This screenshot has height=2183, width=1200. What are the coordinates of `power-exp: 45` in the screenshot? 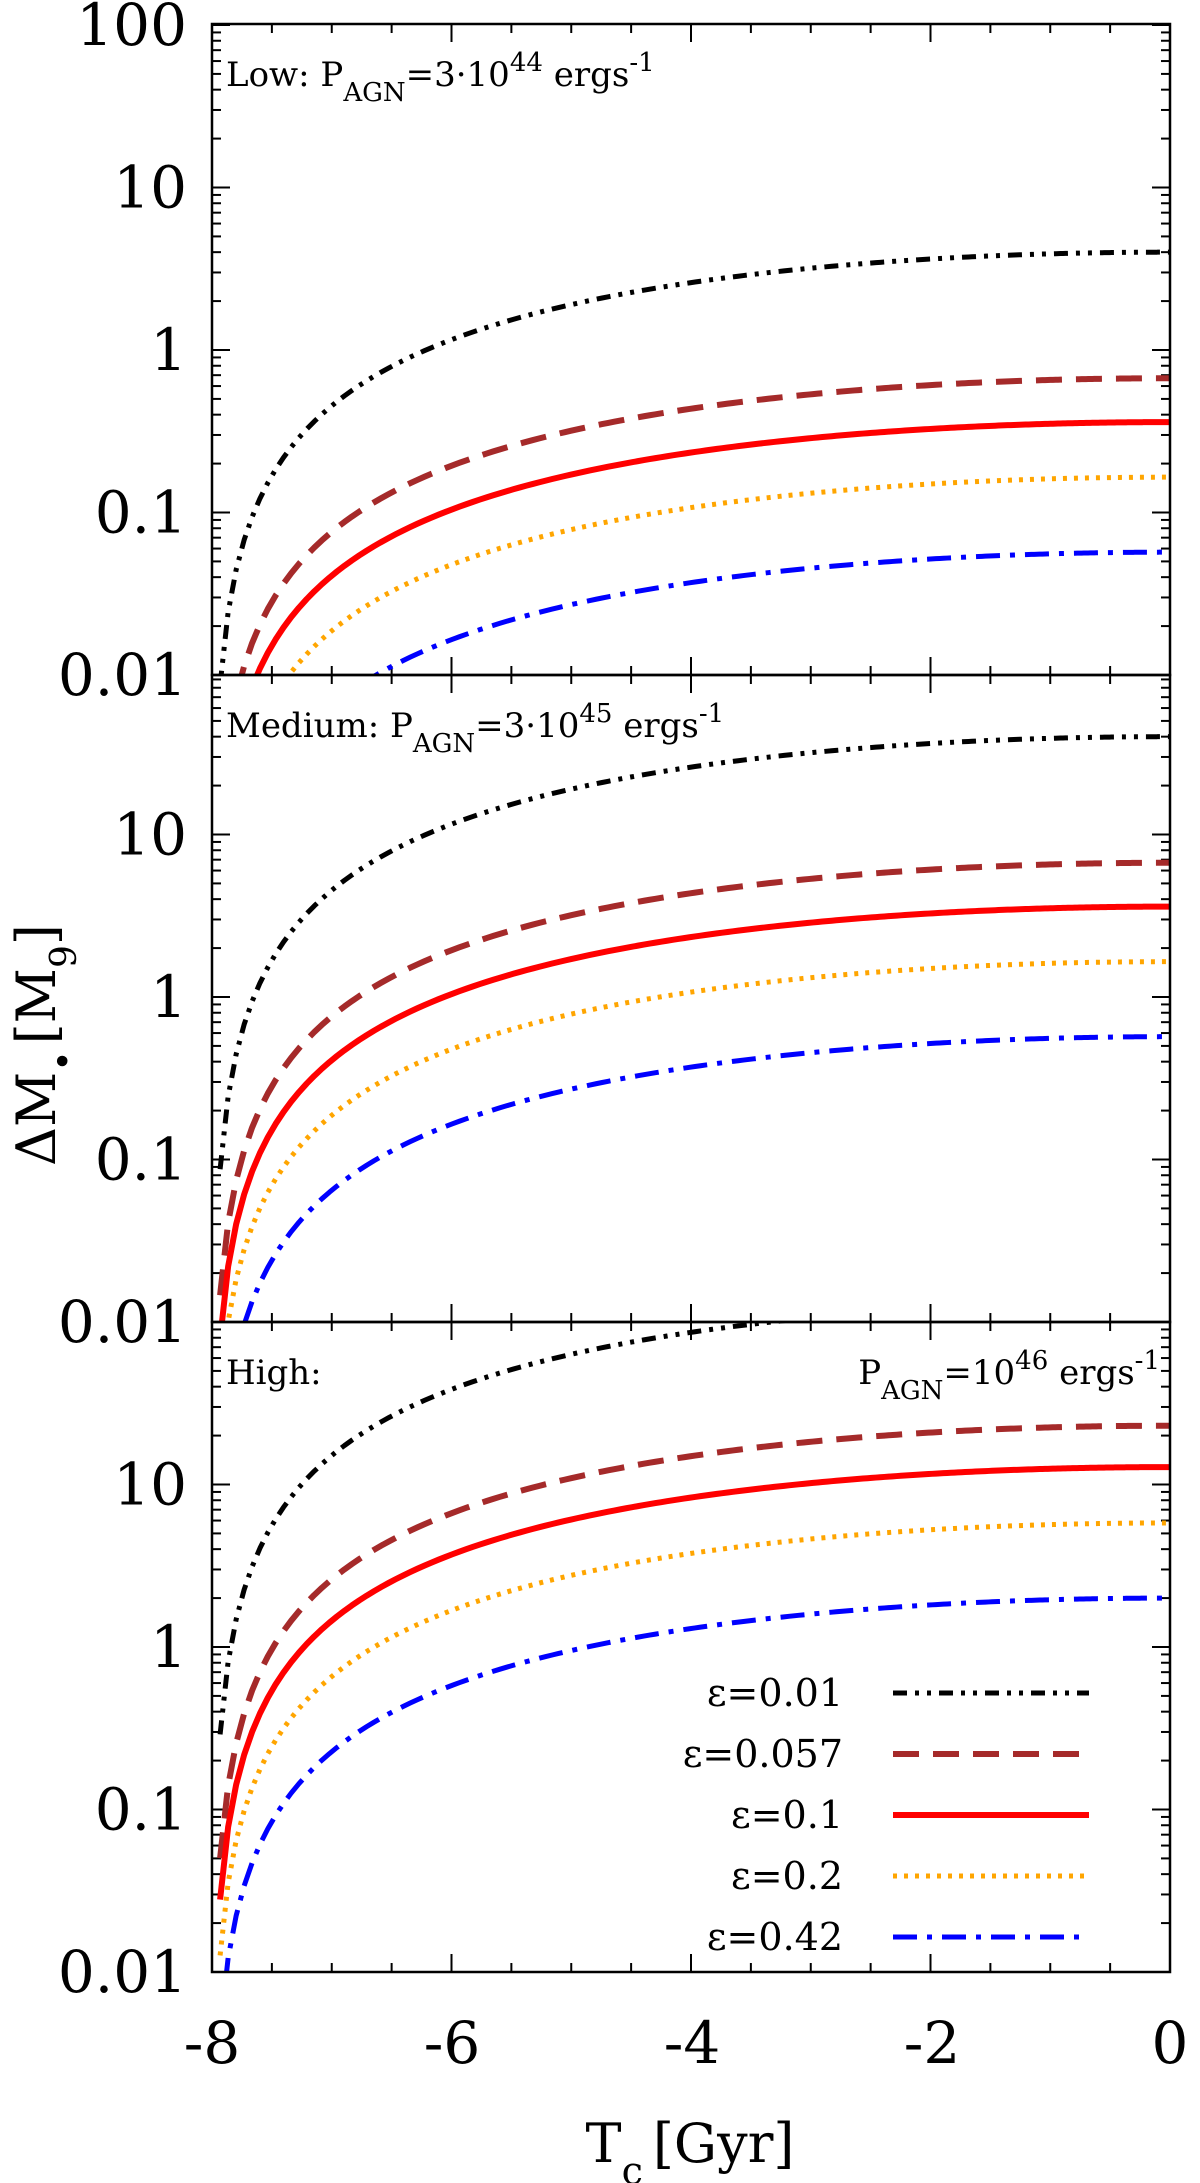 It's located at (595, 714).